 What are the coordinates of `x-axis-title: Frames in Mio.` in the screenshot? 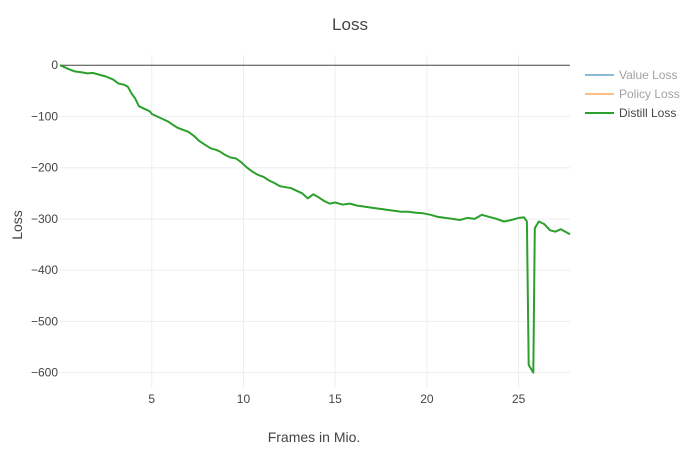 It's located at (314, 437).